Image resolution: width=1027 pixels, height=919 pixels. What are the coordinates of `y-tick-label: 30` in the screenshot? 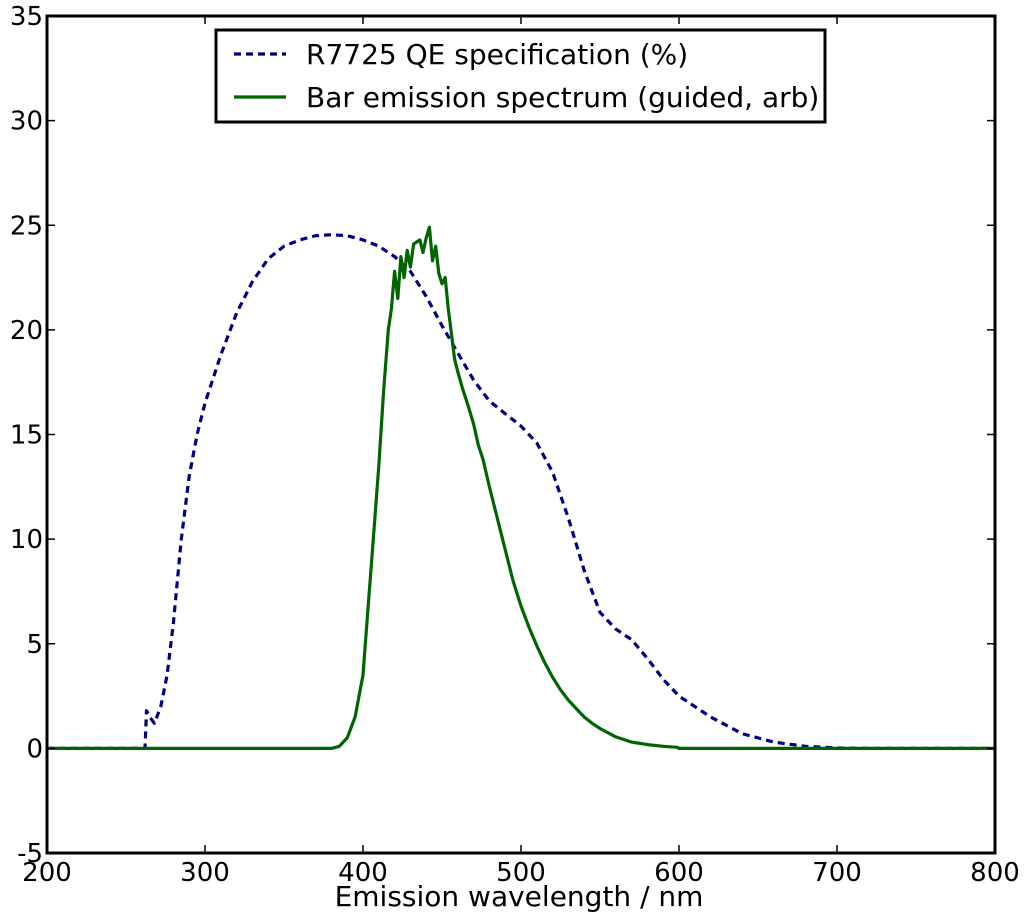 It's located at (26, 122).